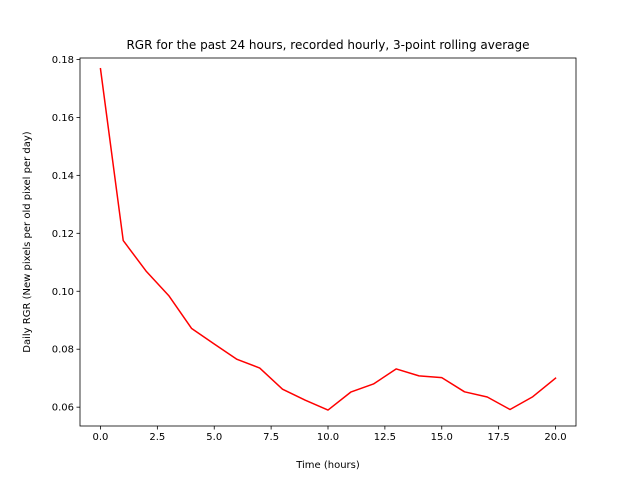  Describe the element at coordinates (327, 465) in the screenshot. I see `x-axis-label: Time (hours)` at that location.